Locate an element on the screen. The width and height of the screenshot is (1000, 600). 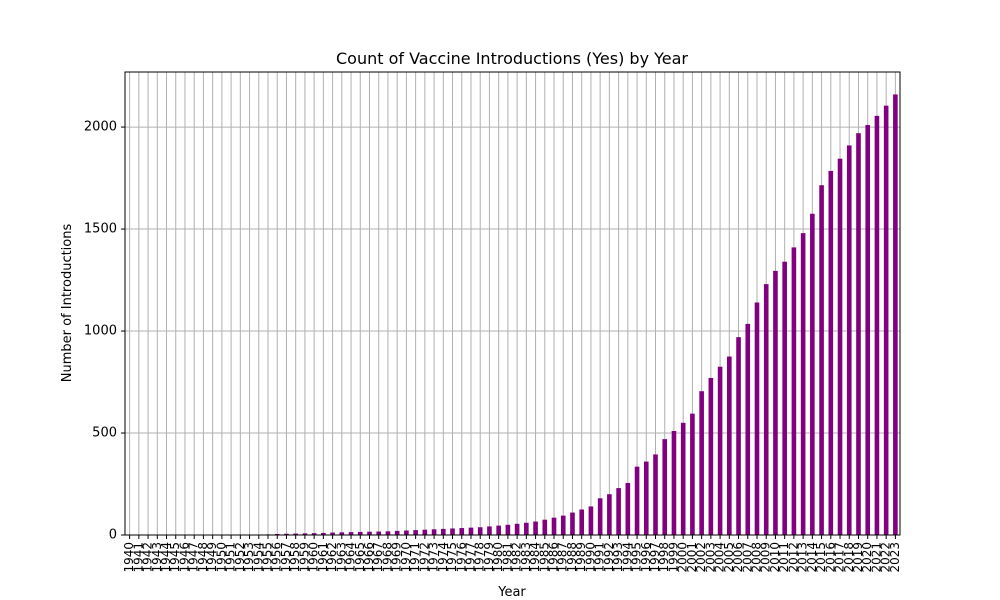
x-tick-label: 2003 is located at coordinates (710, 557).